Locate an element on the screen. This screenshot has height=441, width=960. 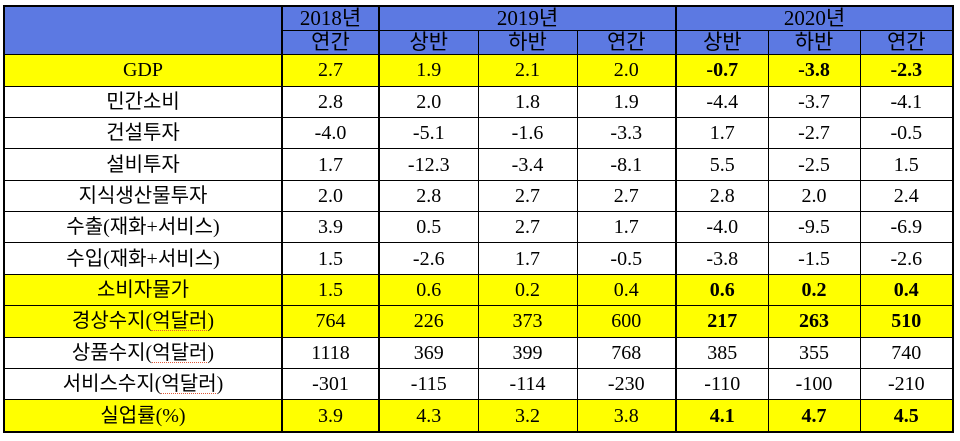
value-cell: 1.9 is located at coordinates (626, 101).